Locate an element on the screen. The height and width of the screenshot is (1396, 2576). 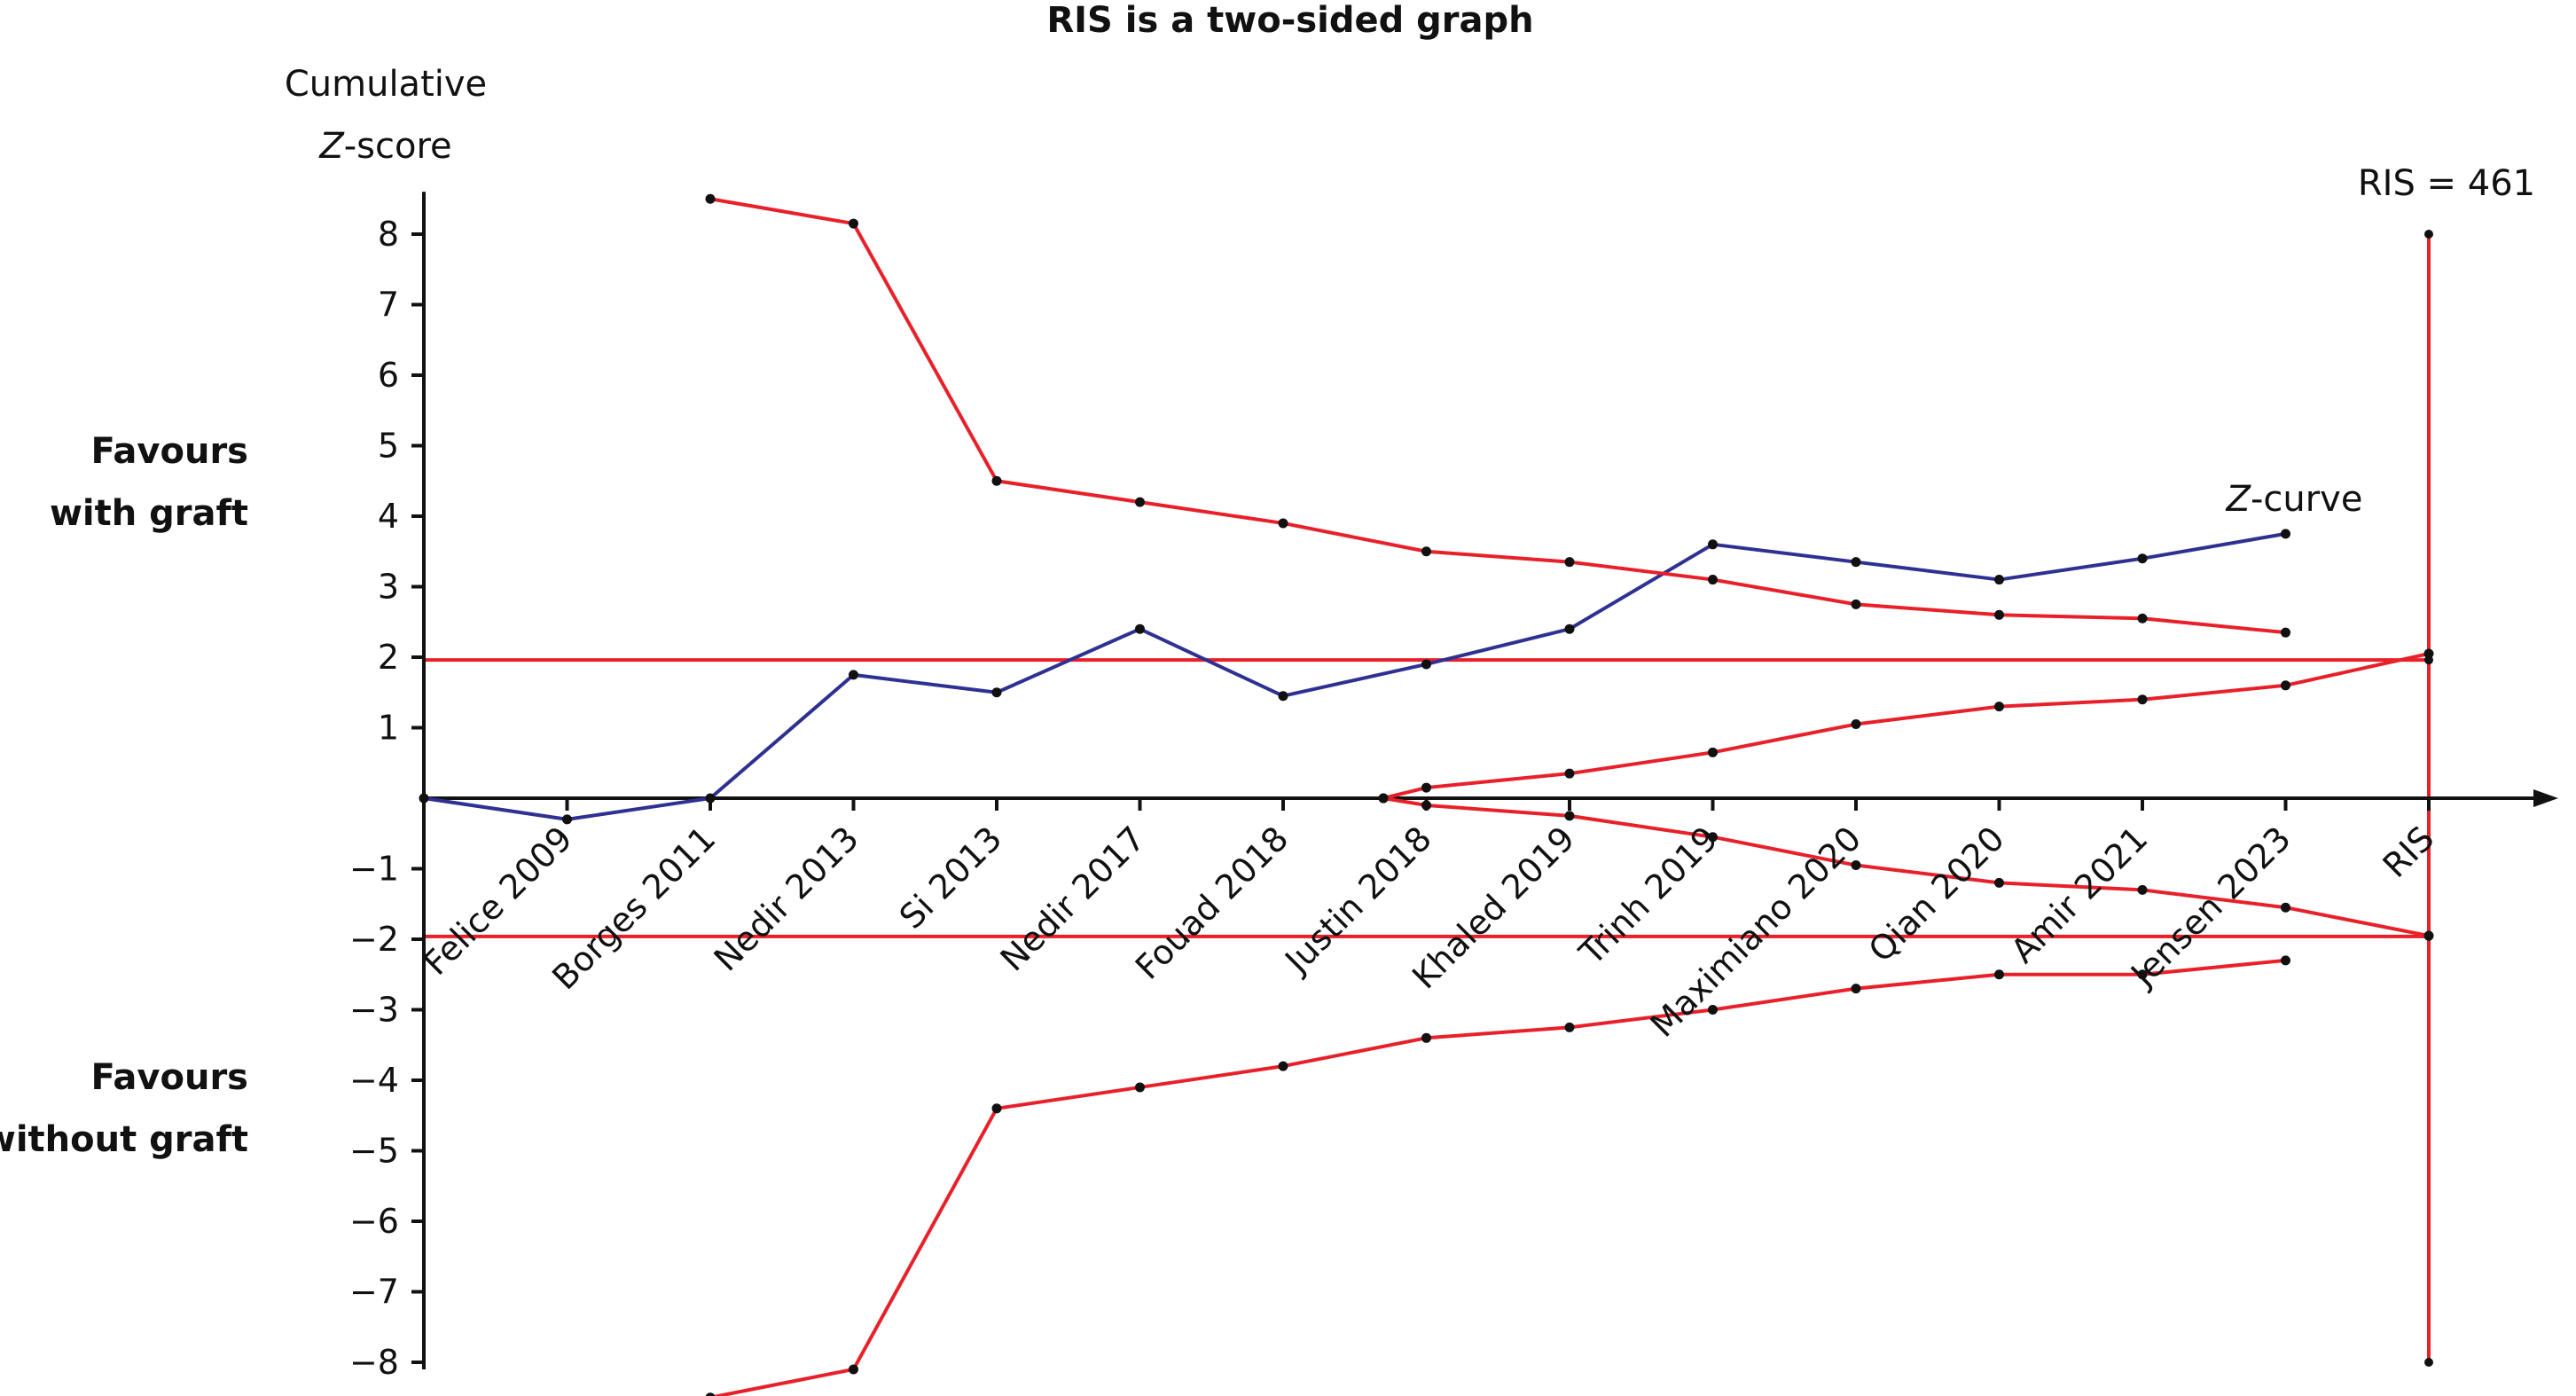
y-tick-label-5: 3 is located at coordinates (388, 587).